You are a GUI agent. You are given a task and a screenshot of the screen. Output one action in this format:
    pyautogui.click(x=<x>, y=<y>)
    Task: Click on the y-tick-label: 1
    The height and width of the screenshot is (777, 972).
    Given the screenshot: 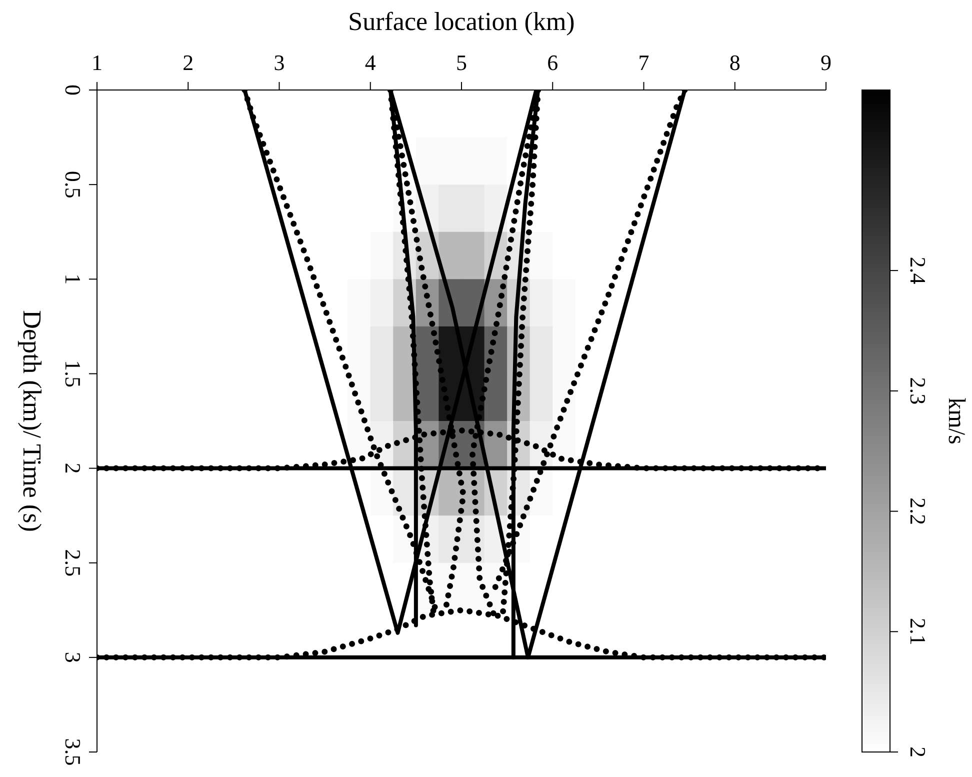 What is the action you would take?
    pyautogui.click(x=73, y=279)
    